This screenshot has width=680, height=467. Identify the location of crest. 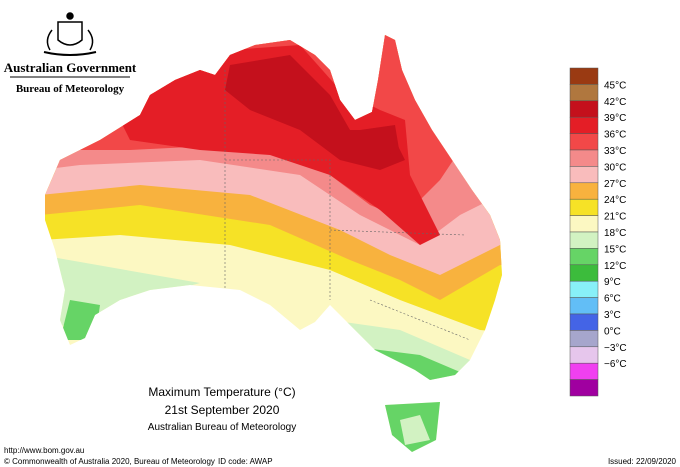
(70, 34).